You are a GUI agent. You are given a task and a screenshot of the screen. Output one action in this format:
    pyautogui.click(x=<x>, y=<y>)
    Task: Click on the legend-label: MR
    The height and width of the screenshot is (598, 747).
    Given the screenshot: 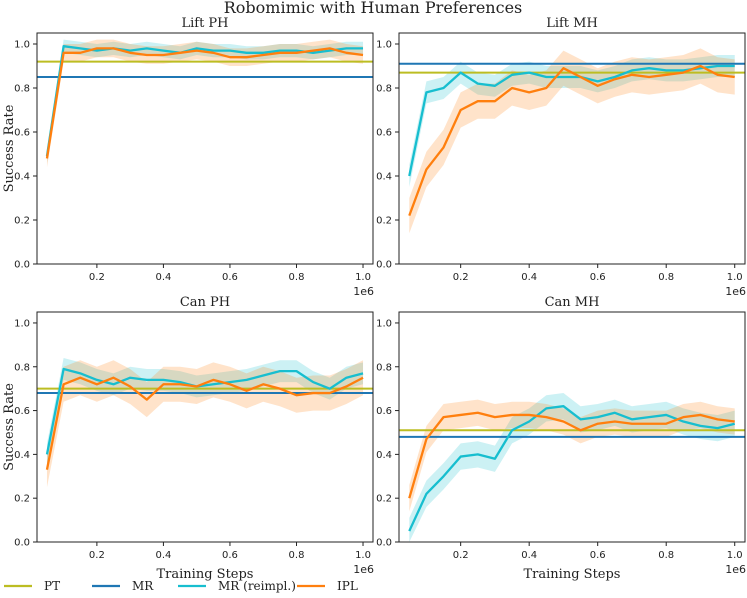 What is the action you would take?
    pyautogui.click(x=143, y=586)
    